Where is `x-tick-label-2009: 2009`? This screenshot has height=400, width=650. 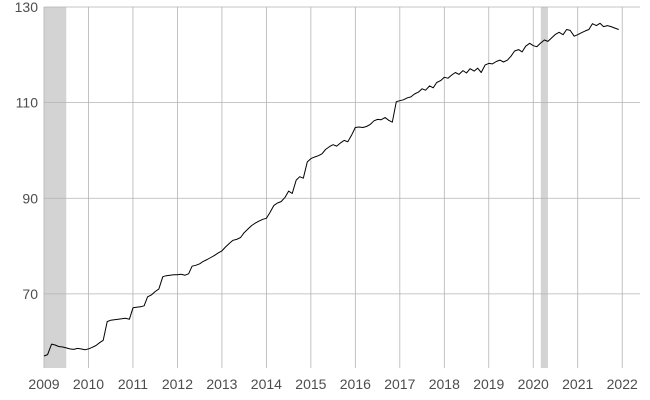
x-tick-label-2009: 2009 is located at coordinates (43, 384).